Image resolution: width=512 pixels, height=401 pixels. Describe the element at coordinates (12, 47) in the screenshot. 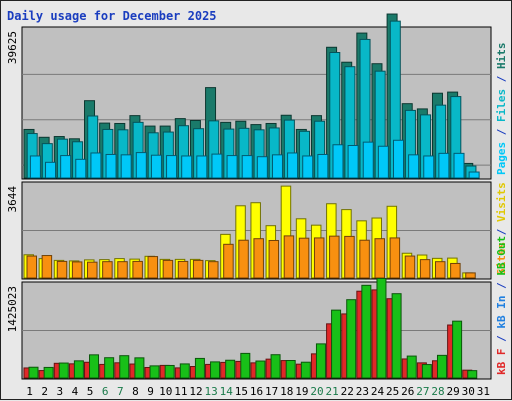

I see `axis-max-label: 39625` at that location.